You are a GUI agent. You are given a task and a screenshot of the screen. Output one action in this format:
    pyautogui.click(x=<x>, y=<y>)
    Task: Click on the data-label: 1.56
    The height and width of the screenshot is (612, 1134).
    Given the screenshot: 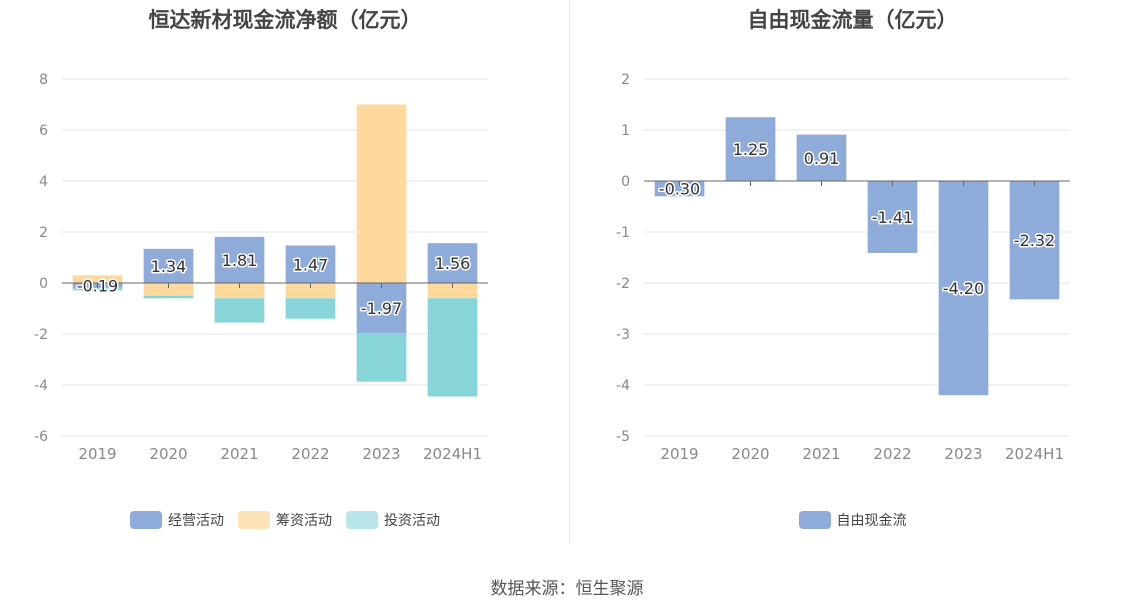 What is the action you would take?
    pyautogui.click(x=453, y=263)
    